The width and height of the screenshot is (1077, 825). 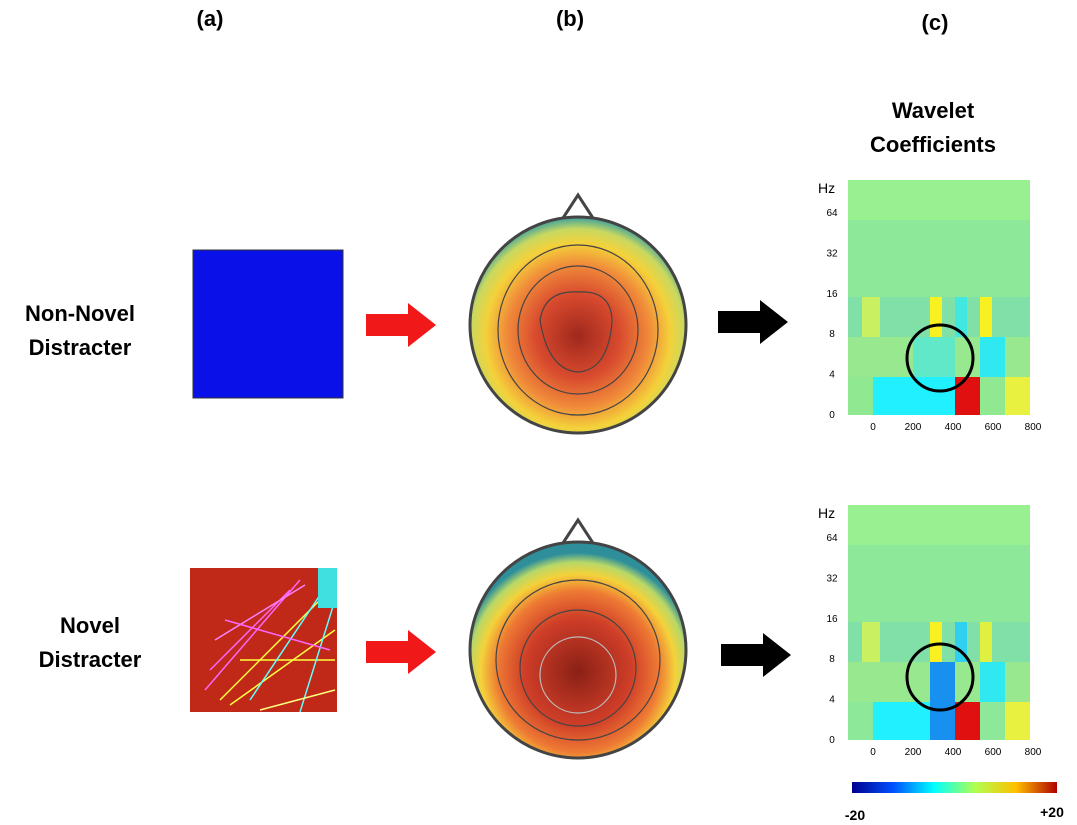 I want to click on column-title: Wavelet, so click(x=933, y=110).